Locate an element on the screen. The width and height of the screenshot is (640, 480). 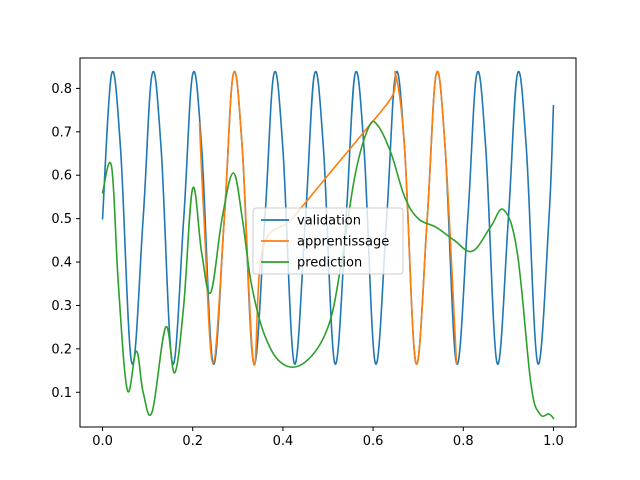
x-tick-label: 0.2 is located at coordinates (192, 441).